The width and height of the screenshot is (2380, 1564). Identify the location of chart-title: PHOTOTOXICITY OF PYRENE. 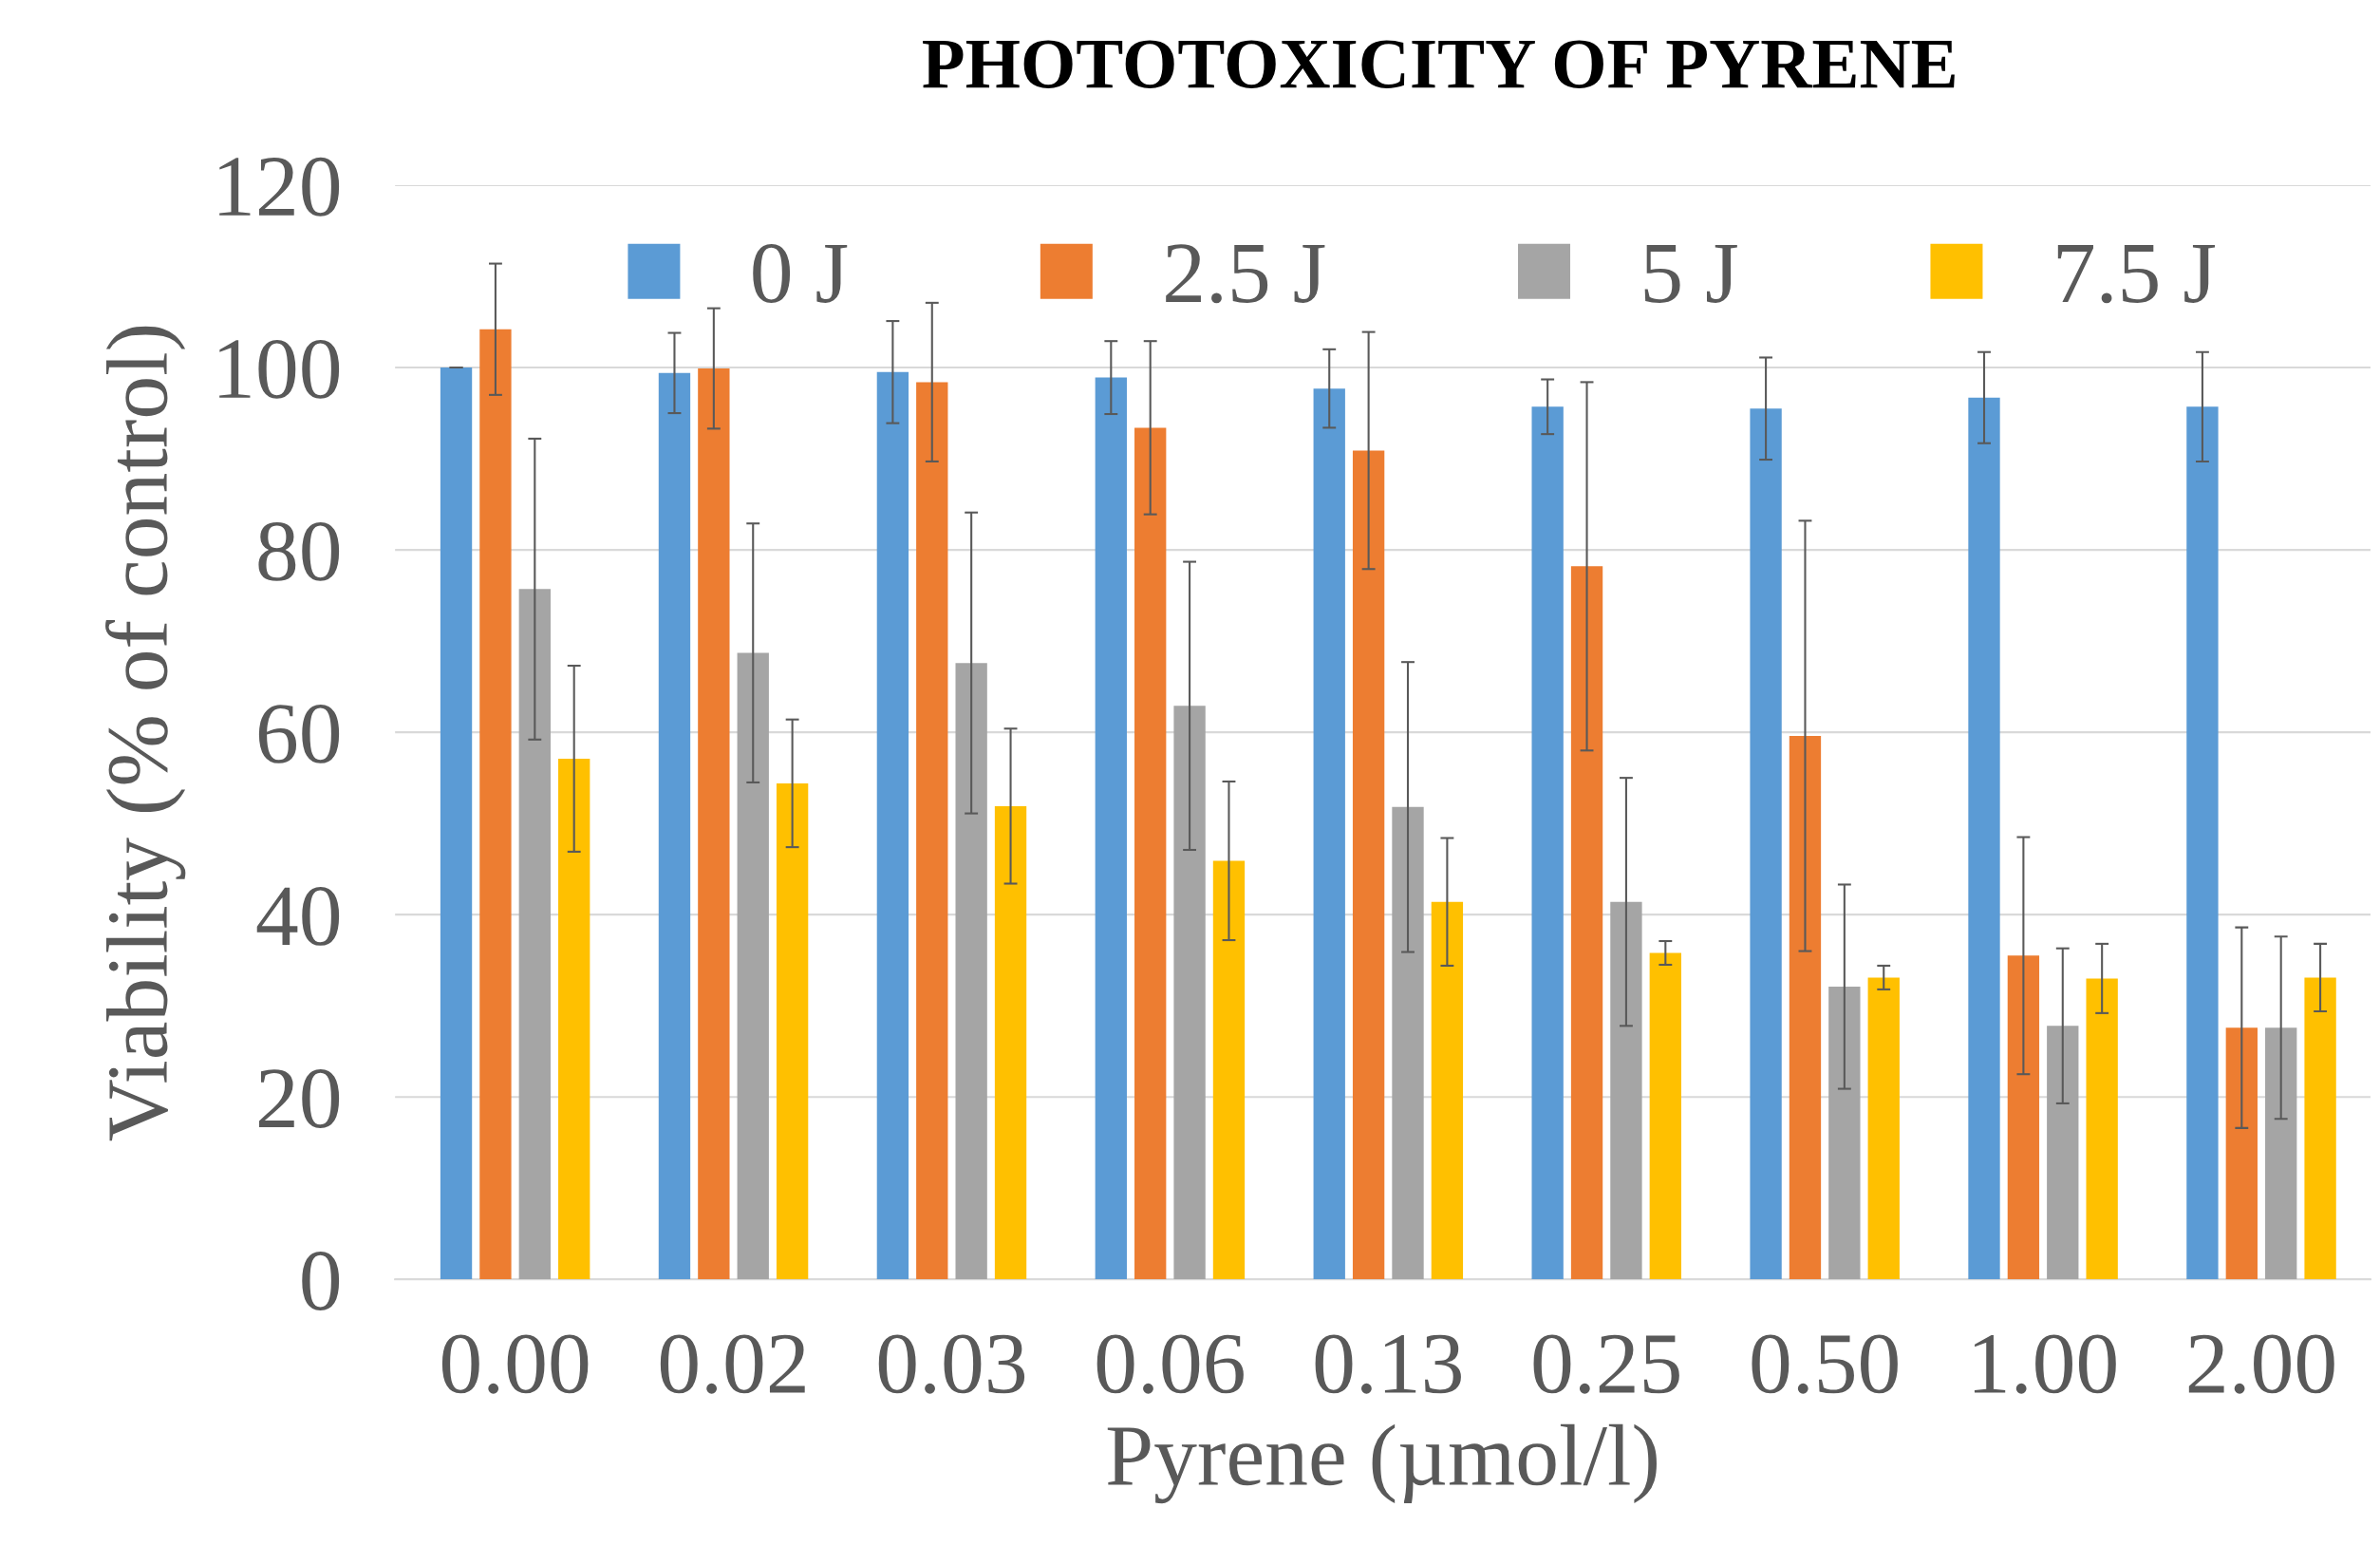
(1439, 64).